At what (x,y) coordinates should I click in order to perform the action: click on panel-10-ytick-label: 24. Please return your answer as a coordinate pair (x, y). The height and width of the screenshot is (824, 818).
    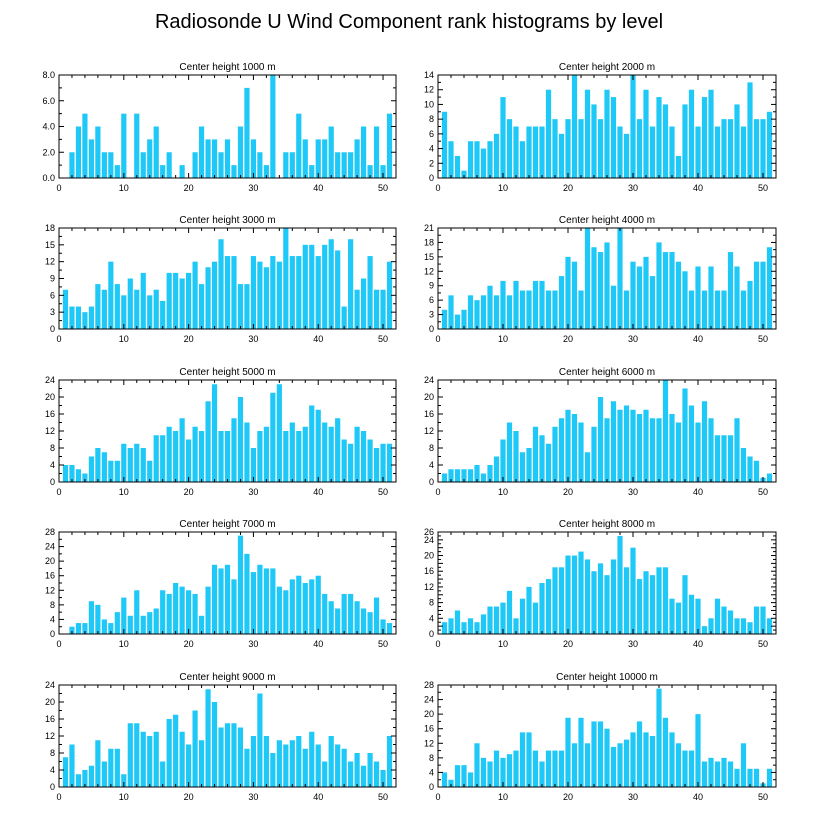
    Looking at the image, I should click on (429, 700).